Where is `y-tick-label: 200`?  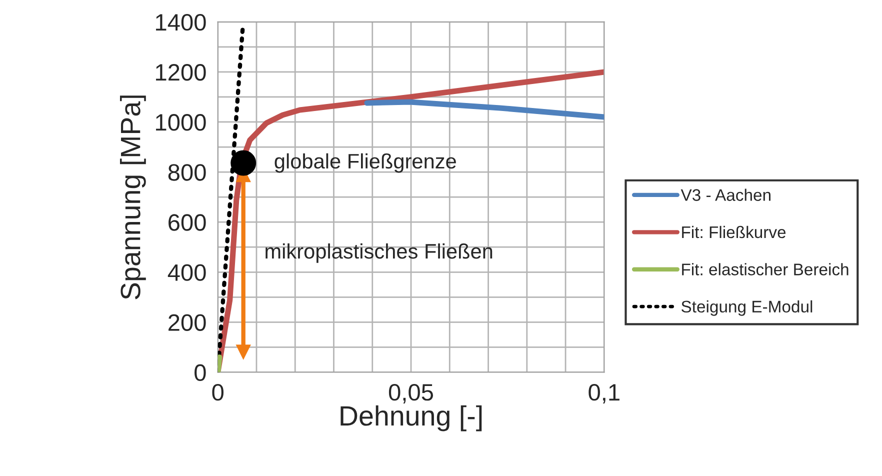
y-tick-label: 200 is located at coordinates (187, 322).